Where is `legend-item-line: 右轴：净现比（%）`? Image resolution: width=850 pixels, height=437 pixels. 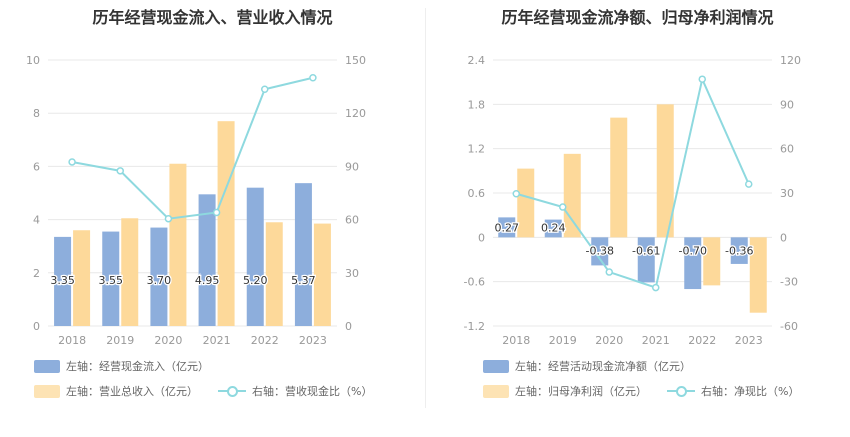 legend-item-line: 右轴：净现比（%） is located at coordinates (733, 391).